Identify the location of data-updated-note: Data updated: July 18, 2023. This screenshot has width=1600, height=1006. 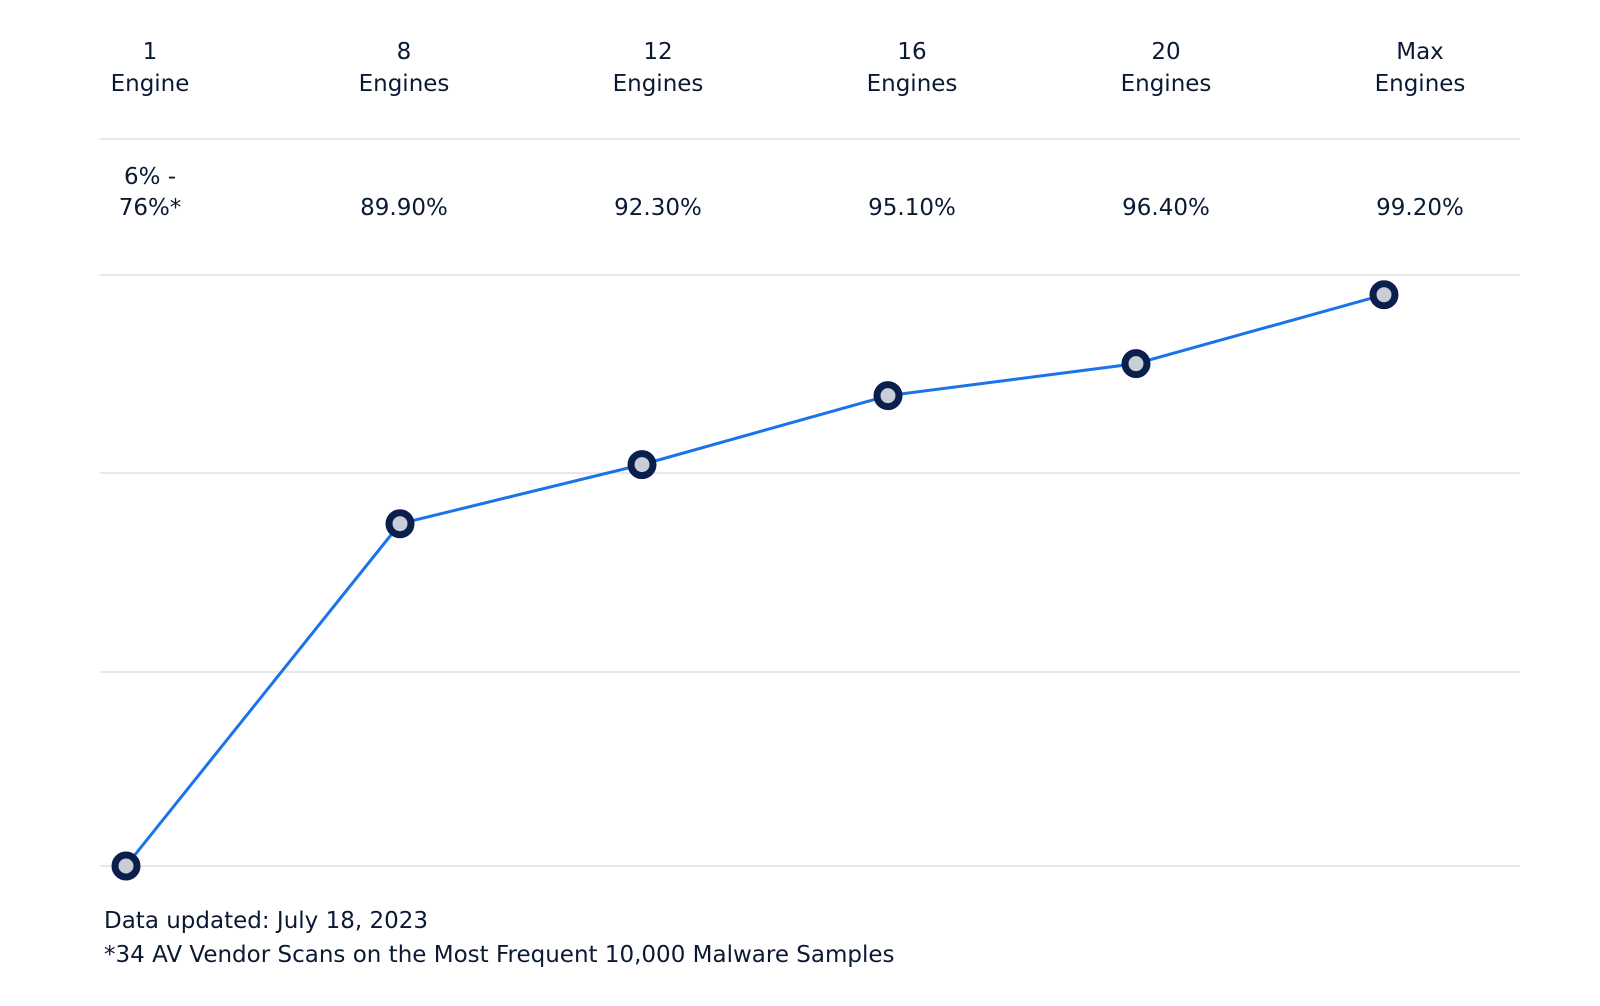
(266, 921).